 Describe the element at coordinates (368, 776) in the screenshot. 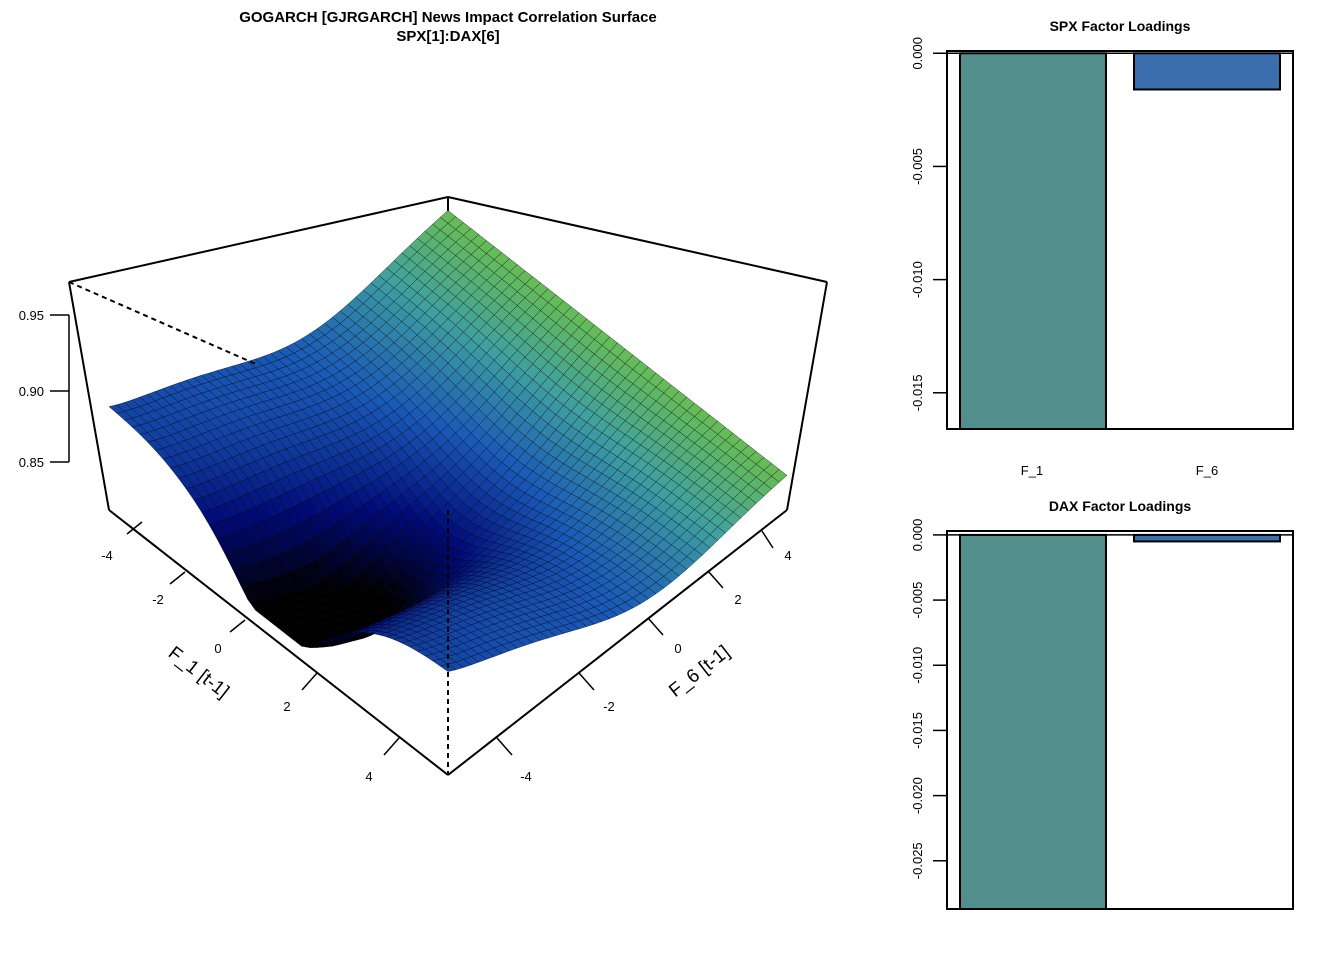

I see `f1-tick-label: 4` at that location.